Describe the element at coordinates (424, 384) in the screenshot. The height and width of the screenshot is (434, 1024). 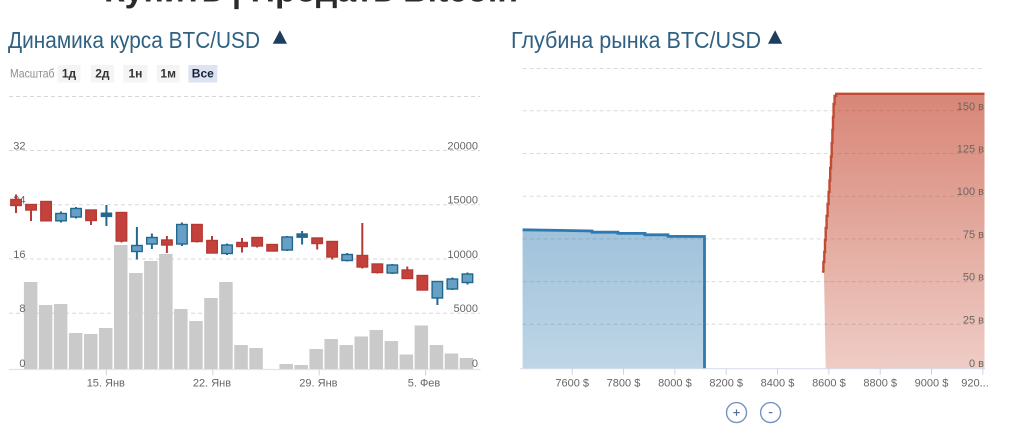
I see `svg-text: 5. Фев` at that location.